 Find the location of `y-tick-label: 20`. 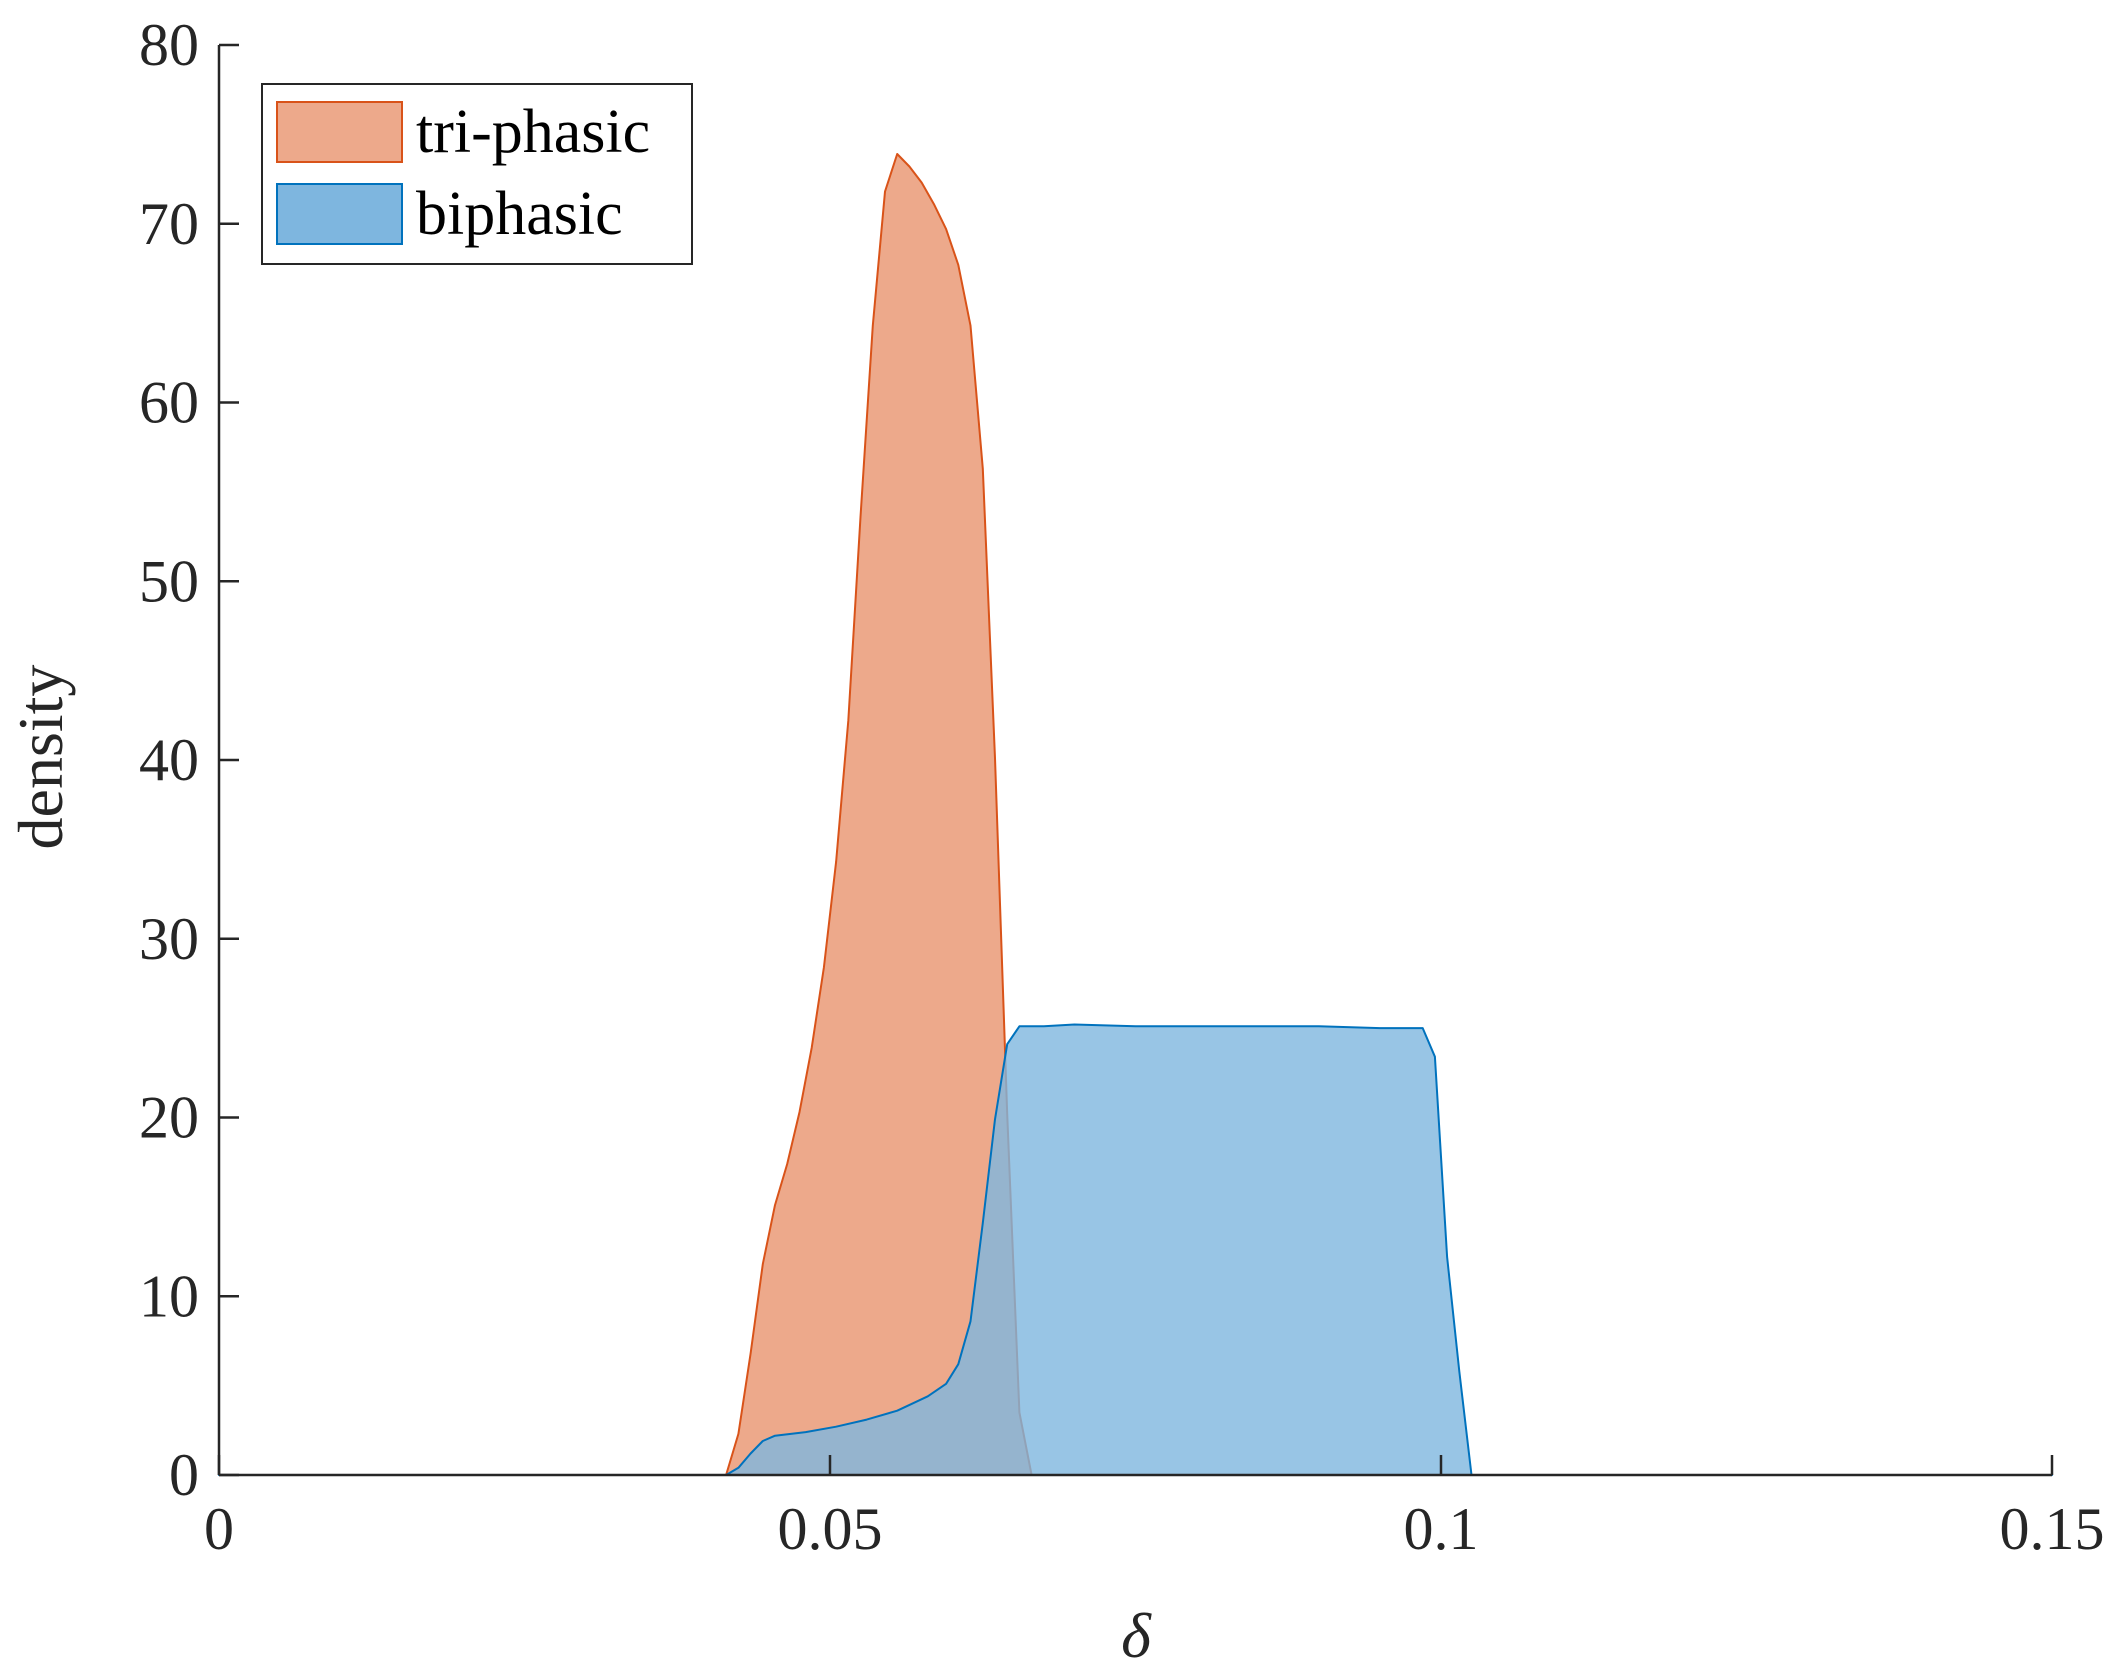

y-tick-label: 20 is located at coordinates (169, 1118).